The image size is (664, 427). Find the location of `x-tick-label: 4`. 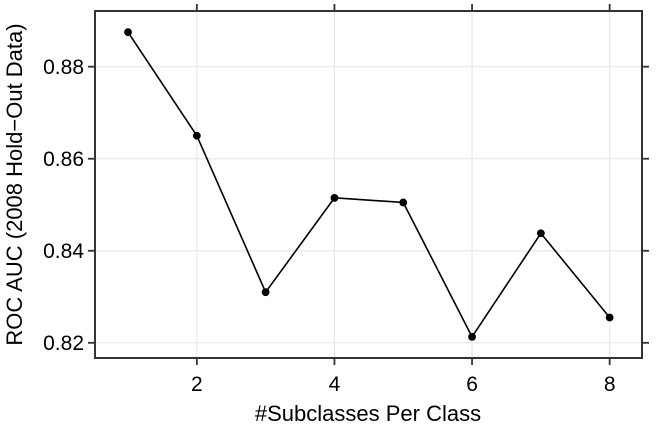

x-tick-label: 4 is located at coordinates (335, 384).